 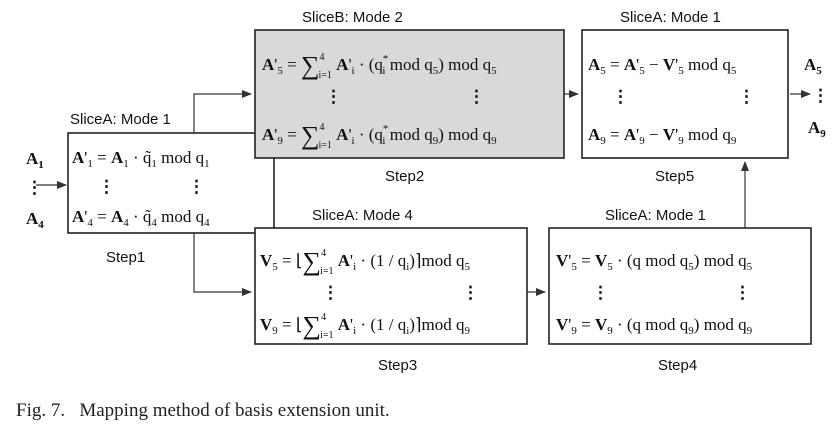 I want to click on step3-eq-top: V5 = ⌊∑4 i=1 A'i · (1 / qi)⌉mod q5, so click(x=365, y=262).